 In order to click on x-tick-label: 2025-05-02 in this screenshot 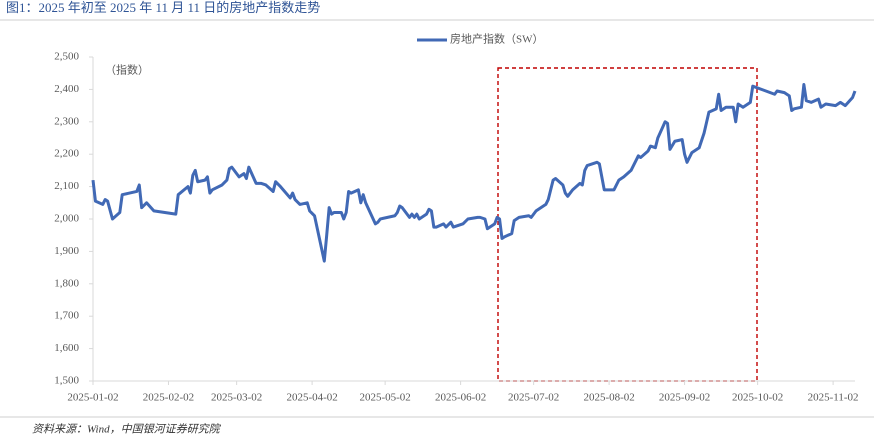, I will do `click(384, 398)`.